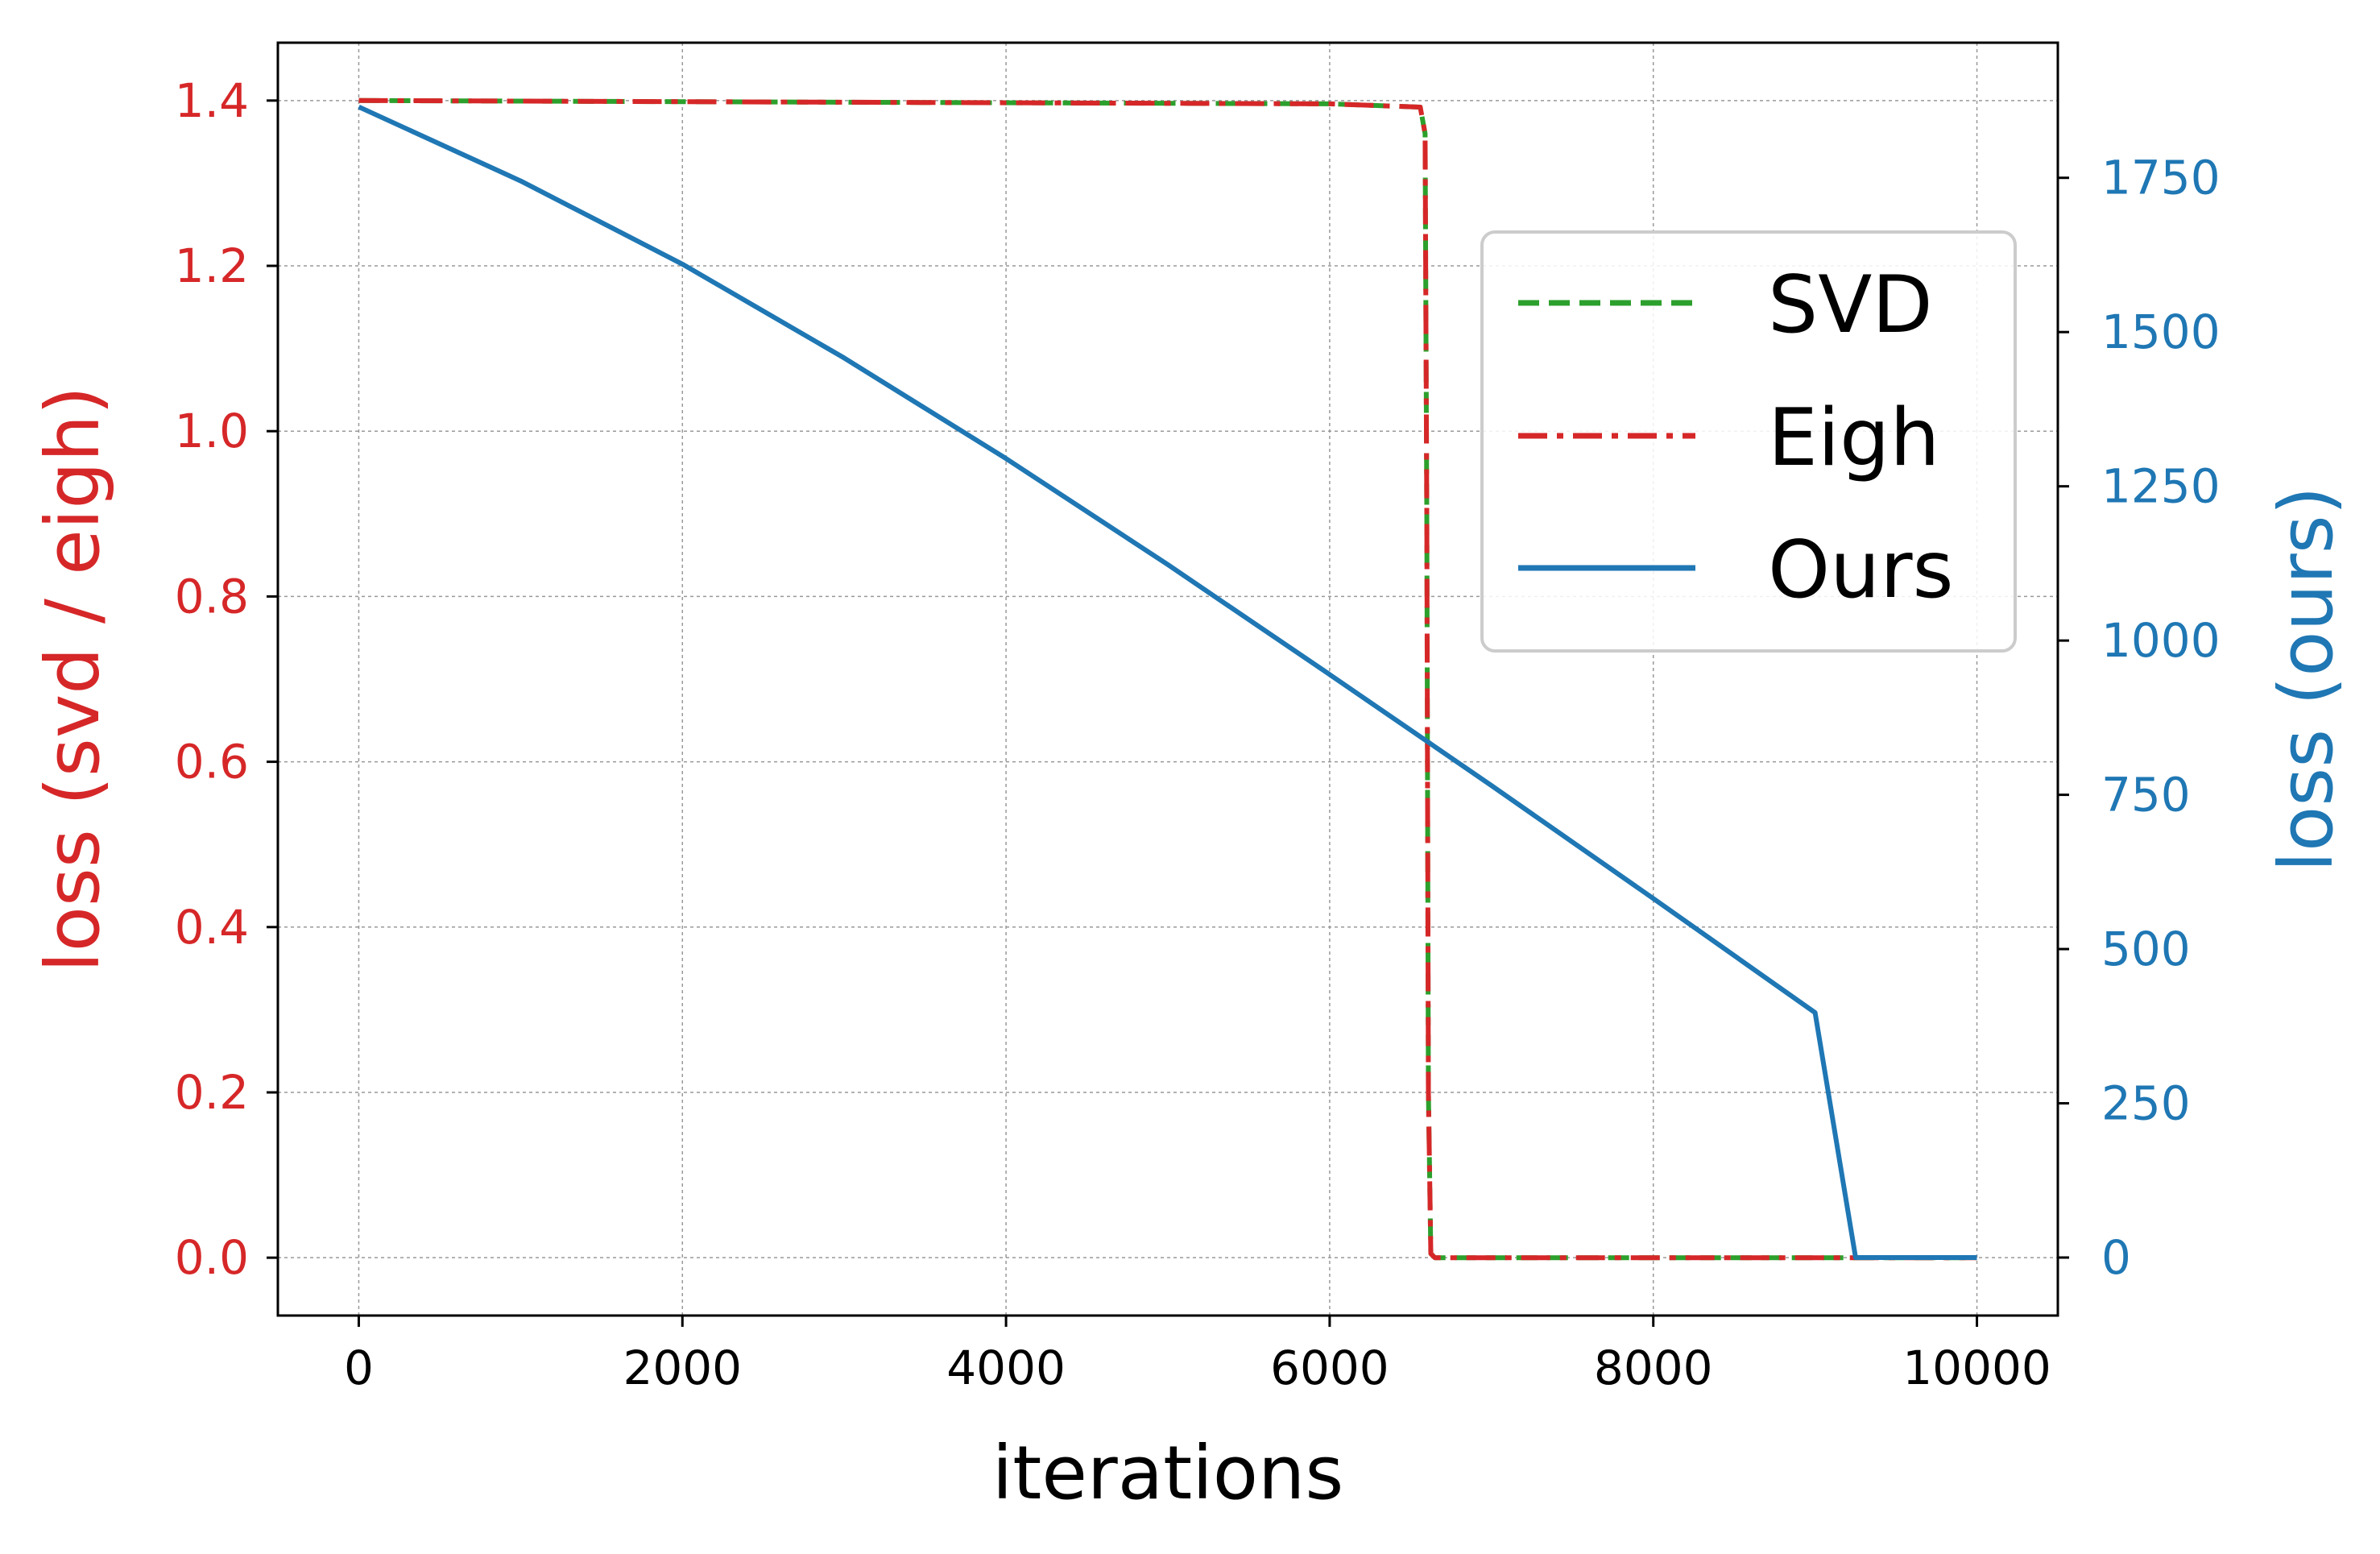 Image resolution: width=2380 pixels, height=1554 pixels. What do you see at coordinates (1850, 305) in the screenshot?
I see `legend-label-svd: SVD` at bounding box center [1850, 305].